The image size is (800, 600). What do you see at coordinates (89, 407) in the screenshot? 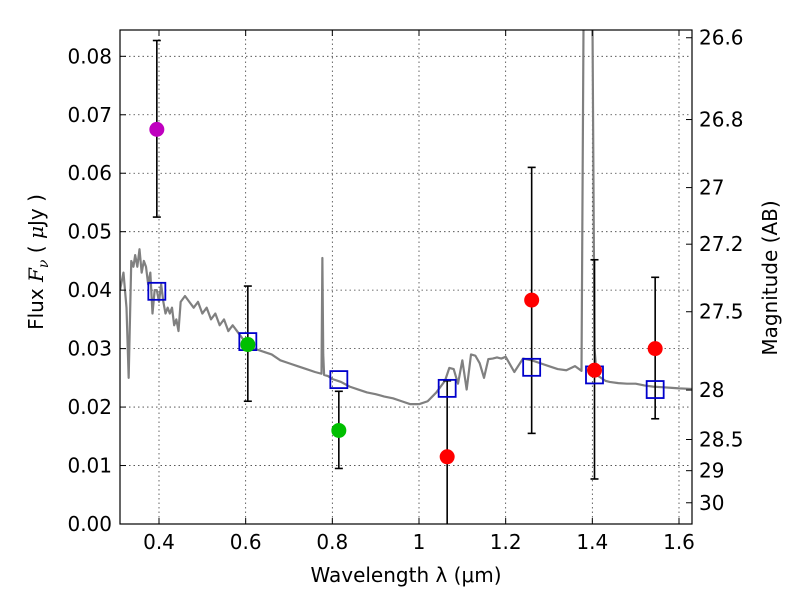
I see `y-tick-label: 0.02` at bounding box center [89, 407].